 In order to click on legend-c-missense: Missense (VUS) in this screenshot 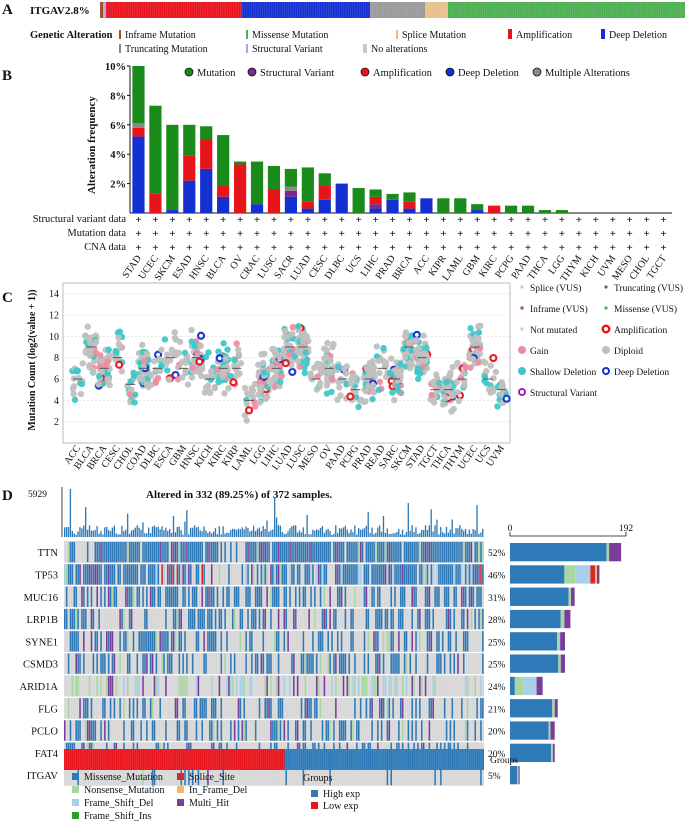, I will do `click(645, 309)`.